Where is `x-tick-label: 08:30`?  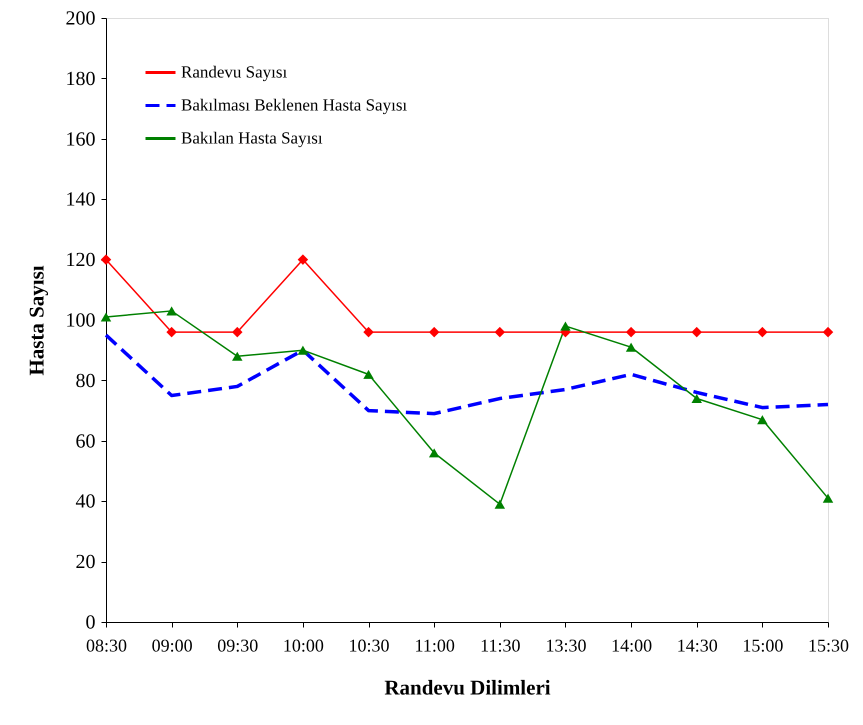 x-tick-label: 08:30 is located at coordinates (107, 646).